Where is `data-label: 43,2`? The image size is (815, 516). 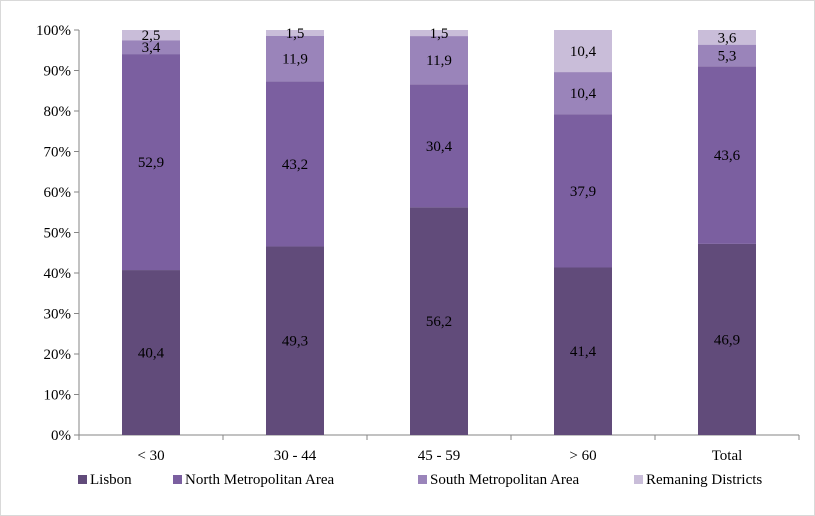
data-label: 43,2 is located at coordinates (295, 165).